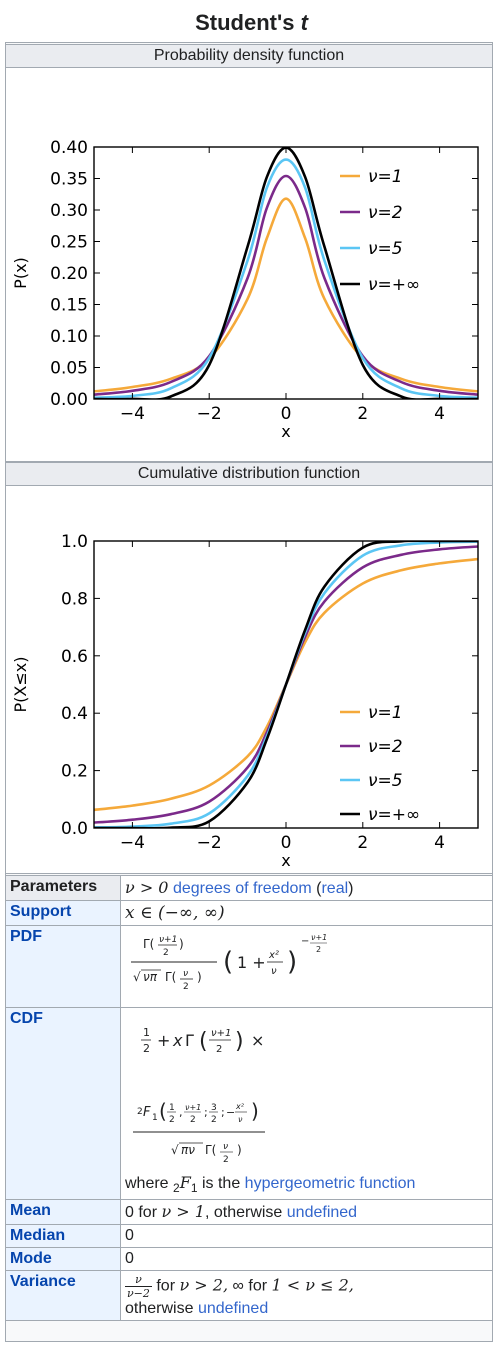 This screenshot has width=503, height=1350. What do you see at coordinates (439, 843) in the screenshot?
I see `cdf-xtick-label-4: 4` at bounding box center [439, 843].